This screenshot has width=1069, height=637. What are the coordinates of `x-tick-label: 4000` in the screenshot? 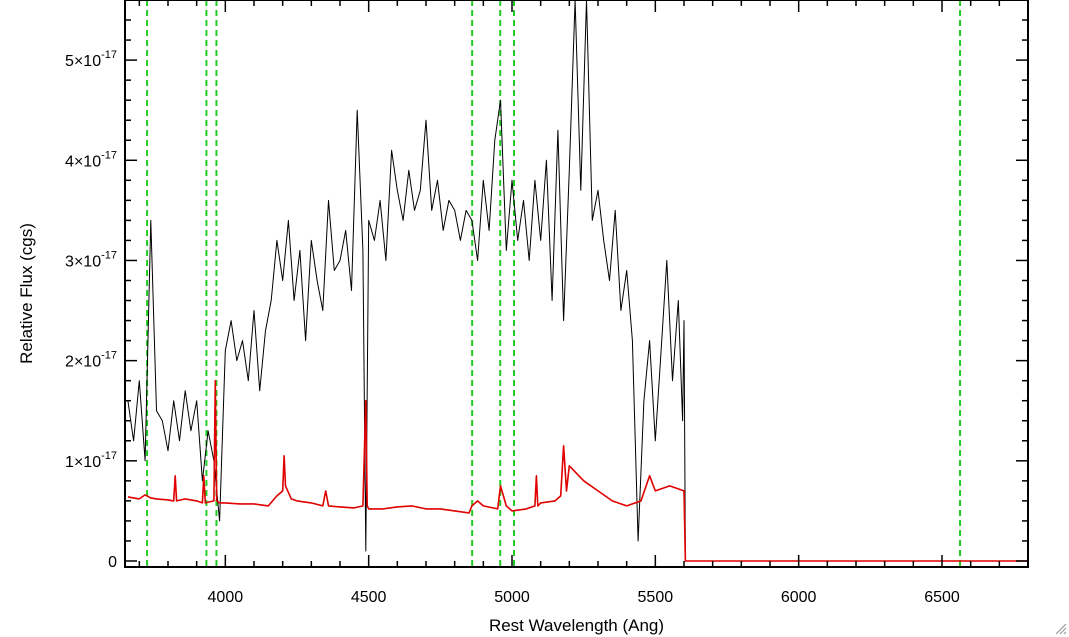 It's located at (226, 597).